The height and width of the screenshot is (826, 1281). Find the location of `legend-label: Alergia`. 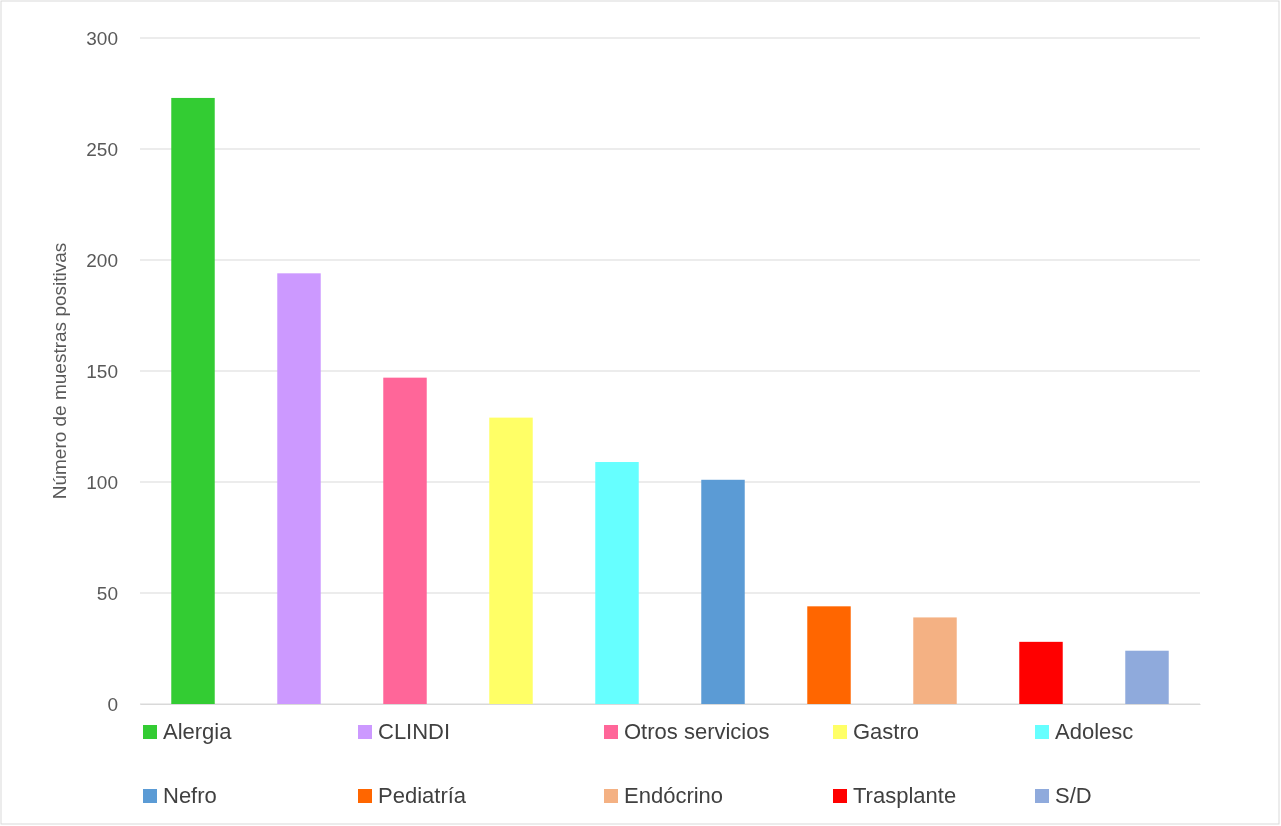

legend-label: Alergia is located at coordinates (198, 731).